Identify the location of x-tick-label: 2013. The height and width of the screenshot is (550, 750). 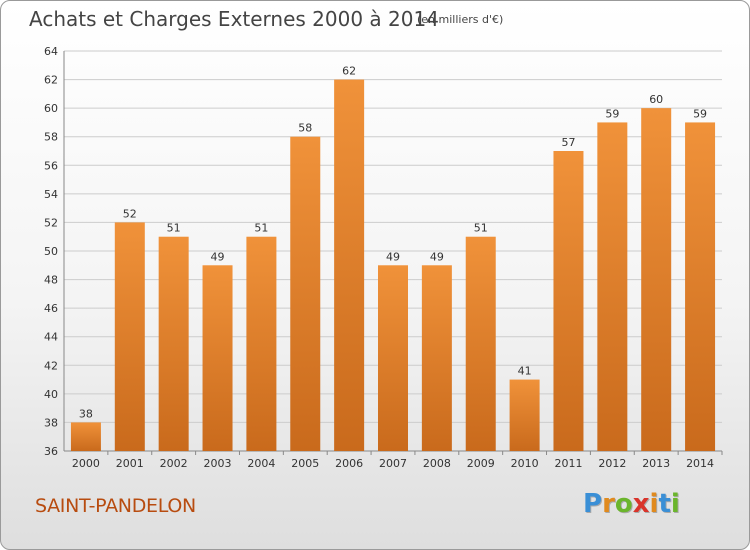
(656, 463).